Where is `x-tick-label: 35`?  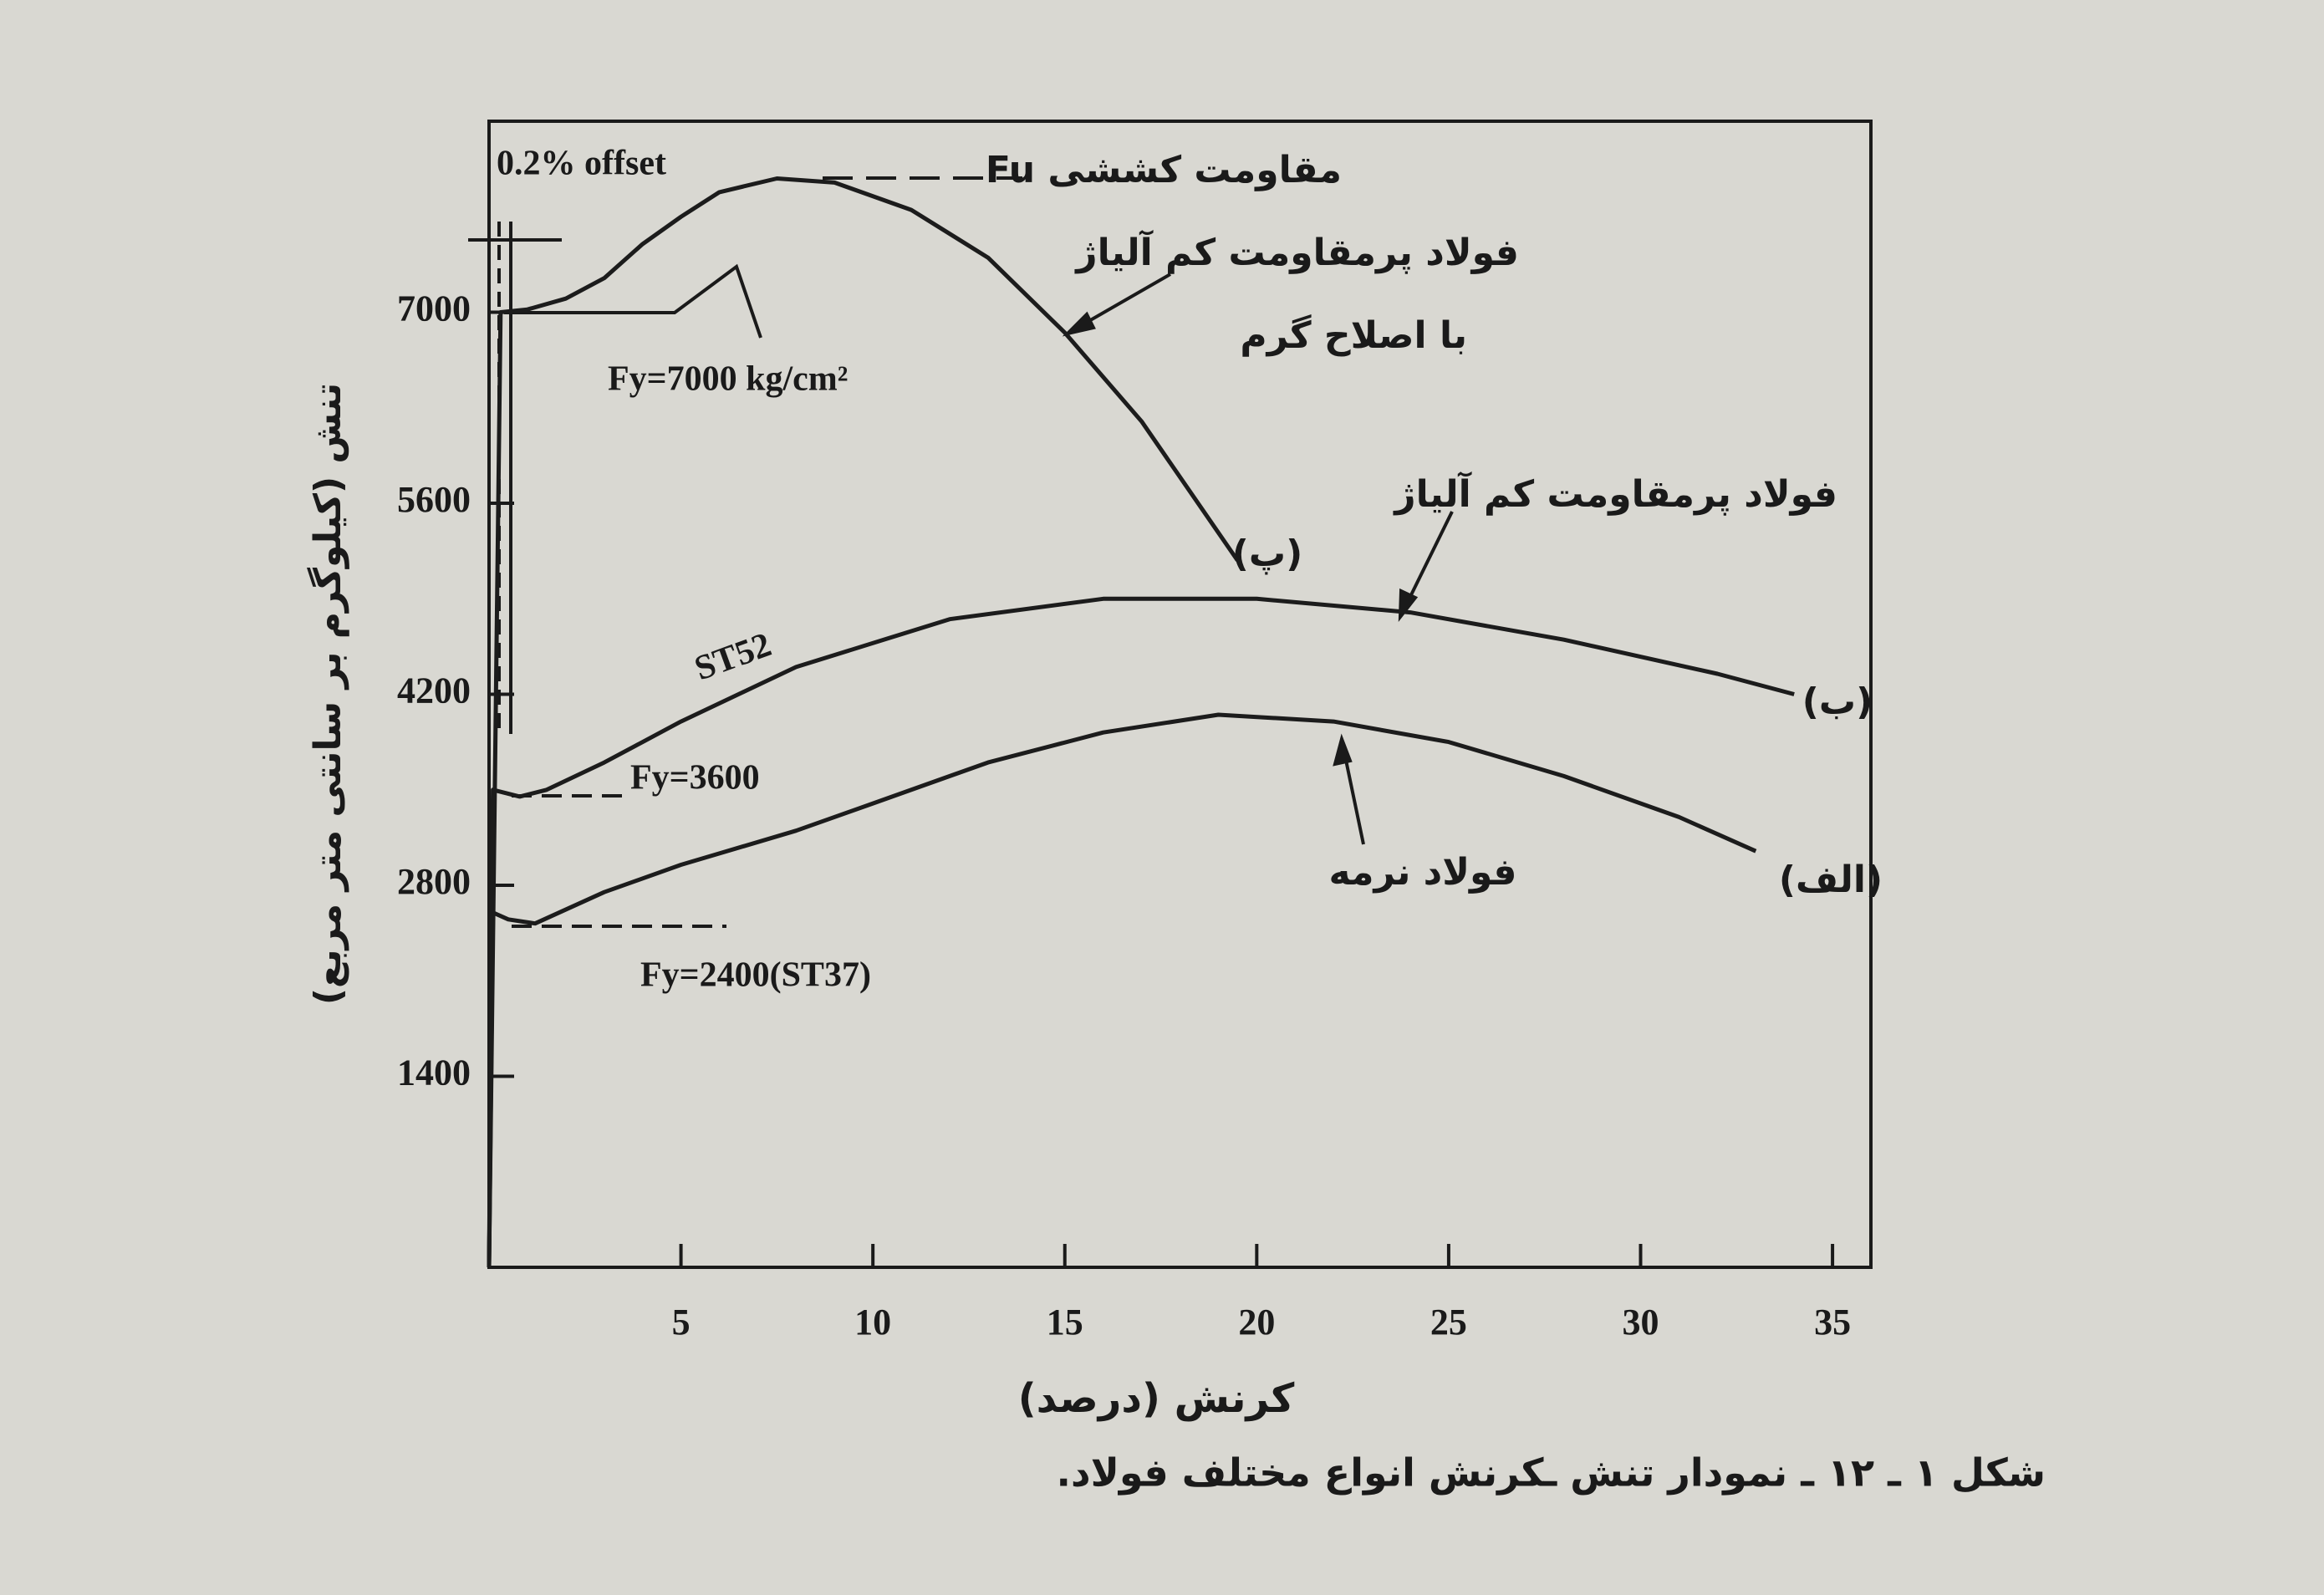 x-tick-label: 35 is located at coordinates (1832, 1322).